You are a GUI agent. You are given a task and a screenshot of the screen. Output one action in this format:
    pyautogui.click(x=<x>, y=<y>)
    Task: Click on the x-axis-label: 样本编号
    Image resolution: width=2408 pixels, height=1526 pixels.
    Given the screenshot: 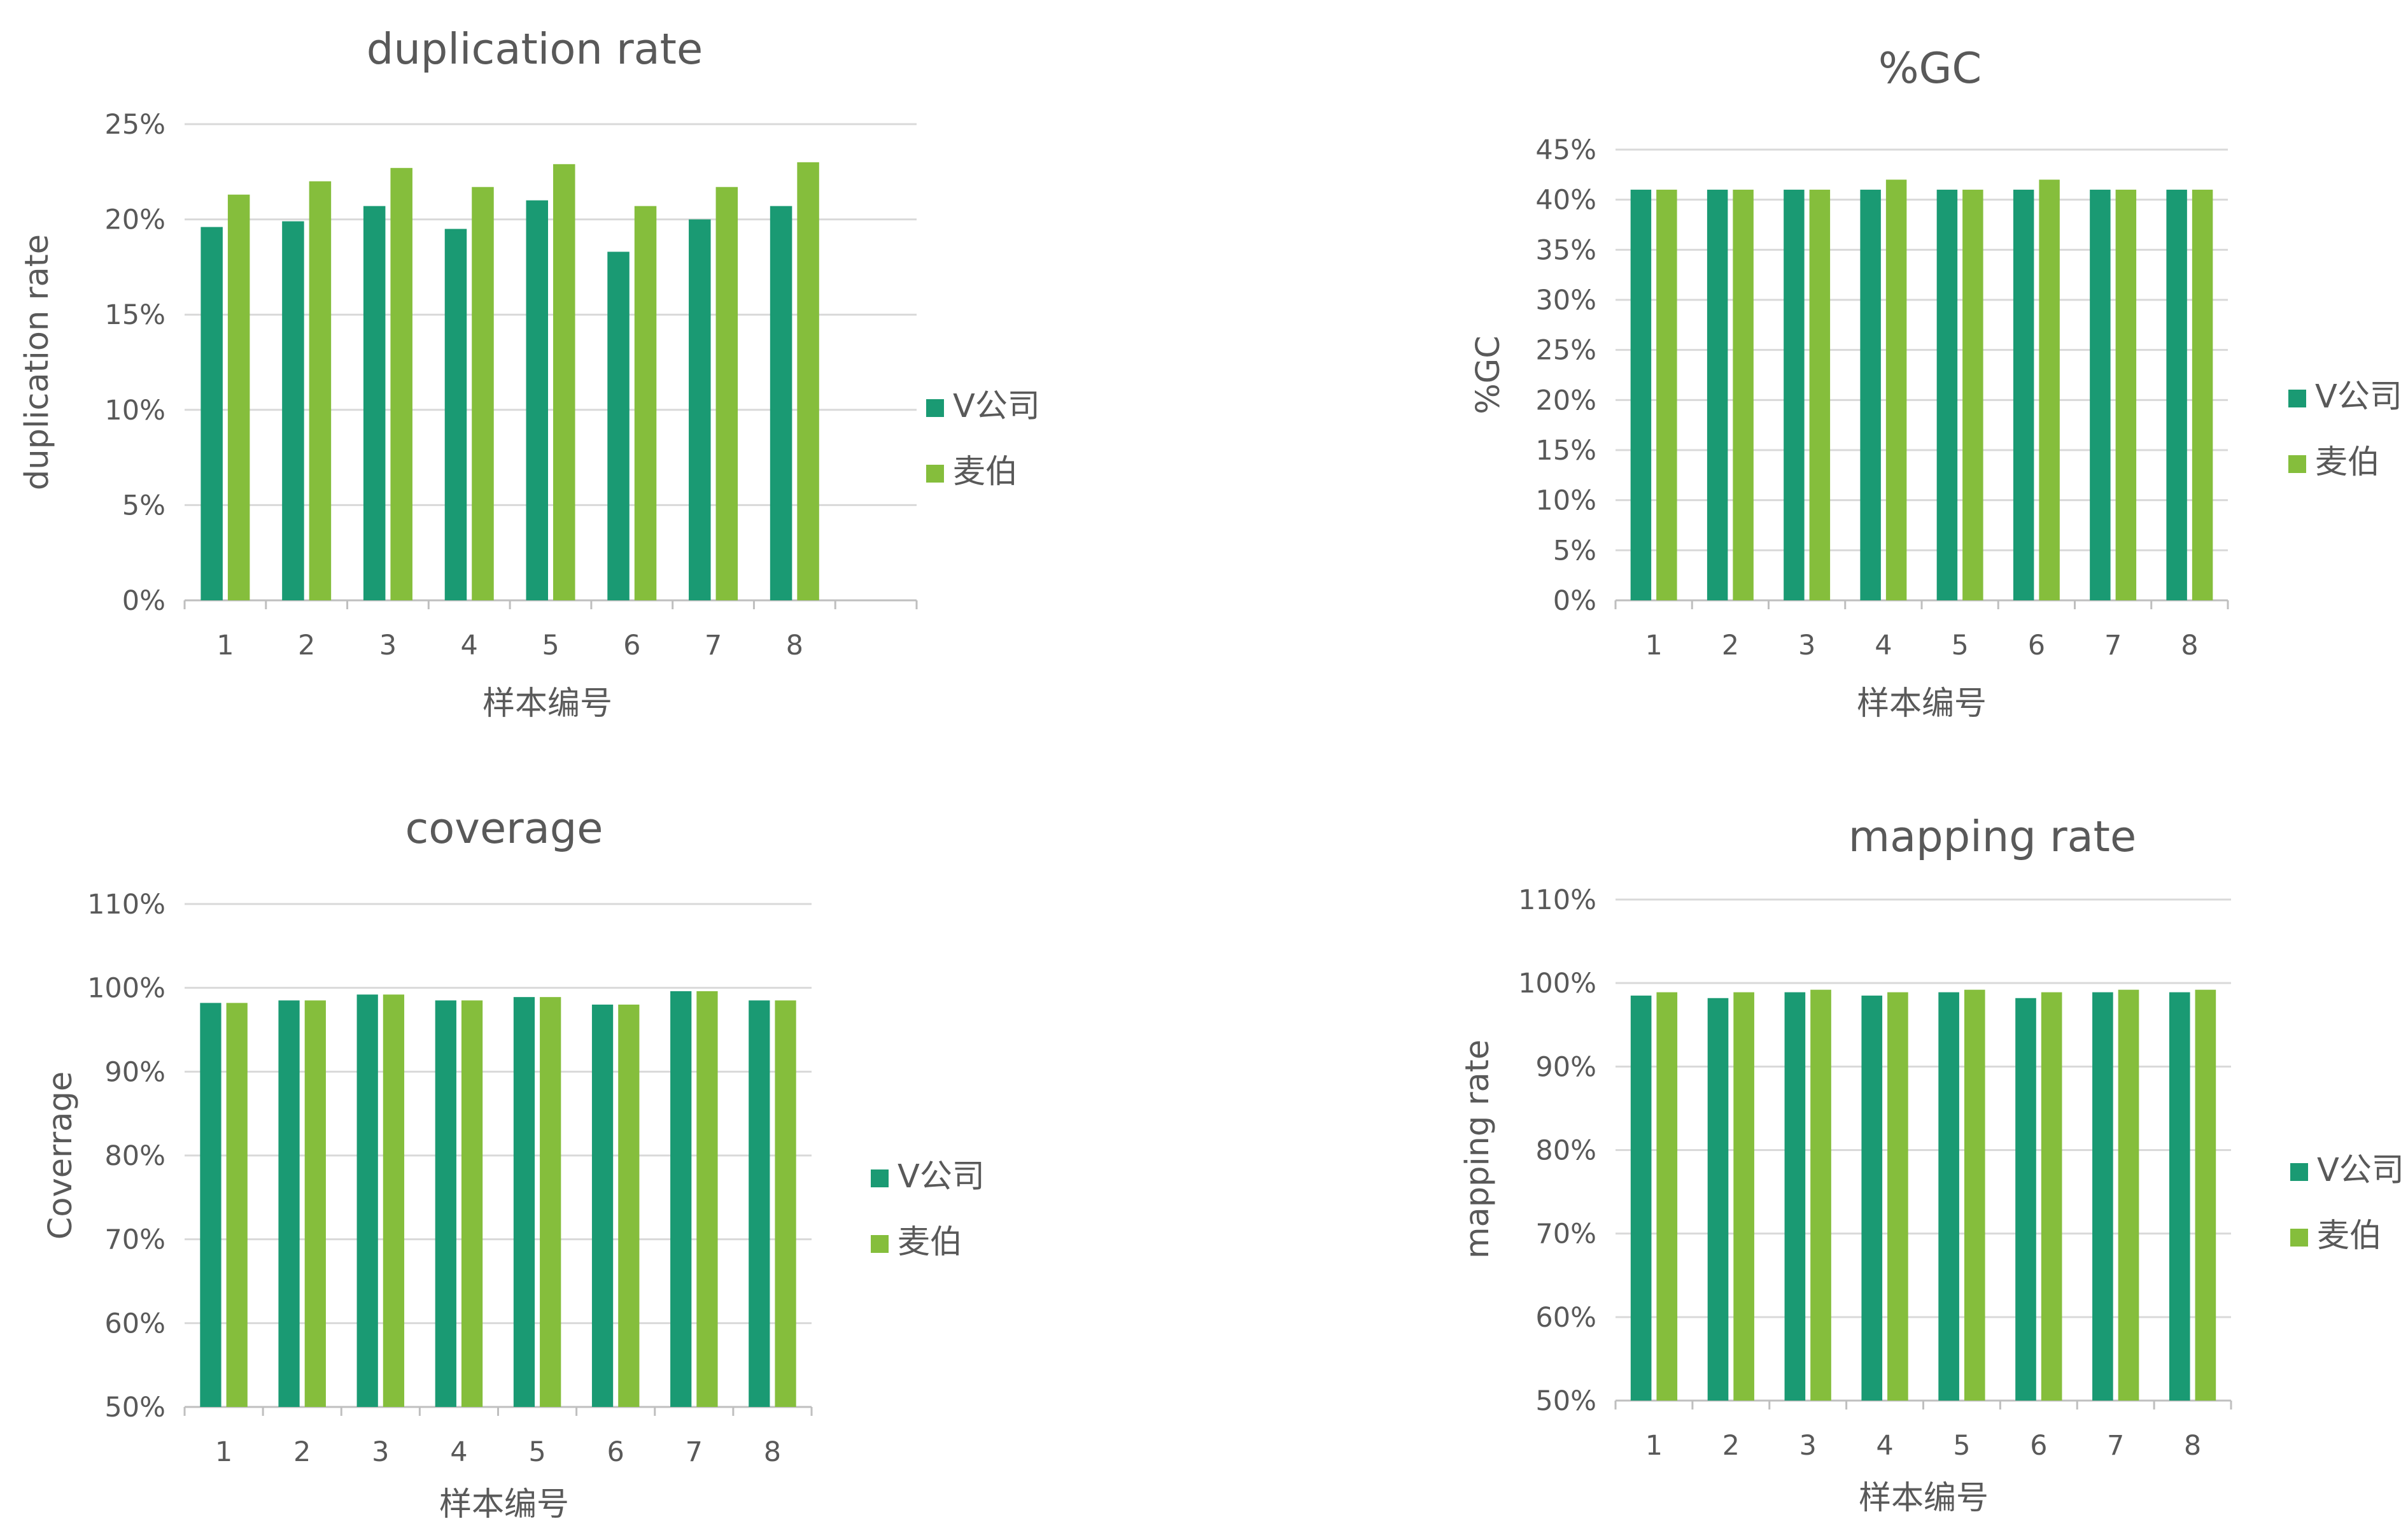 What is the action you would take?
    pyautogui.click(x=504, y=1504)
    